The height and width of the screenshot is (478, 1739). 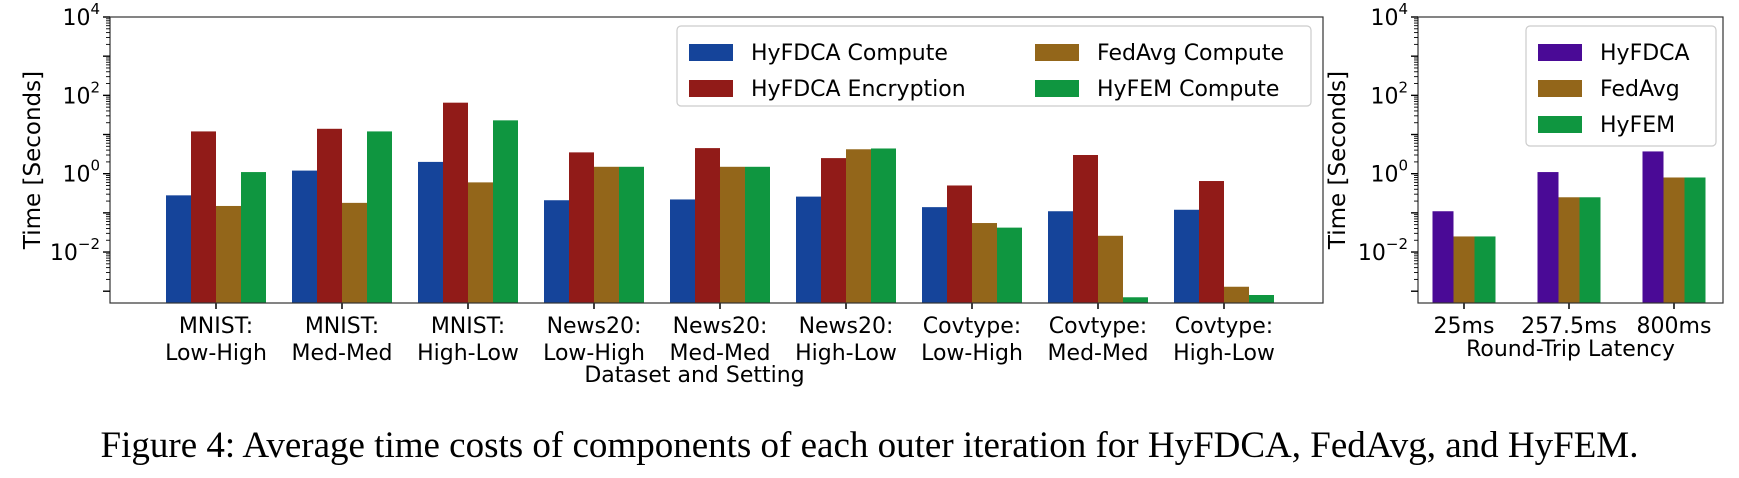 What do you see at coordinates (994, 66) in the screenshot?
I see `legend-box` at bounding box center [994, 66].